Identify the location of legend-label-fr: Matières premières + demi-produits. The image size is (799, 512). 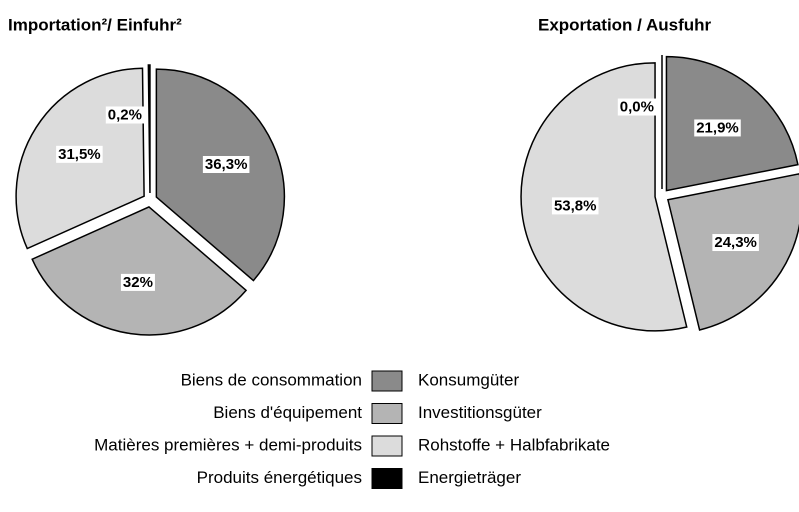
(228, 444).